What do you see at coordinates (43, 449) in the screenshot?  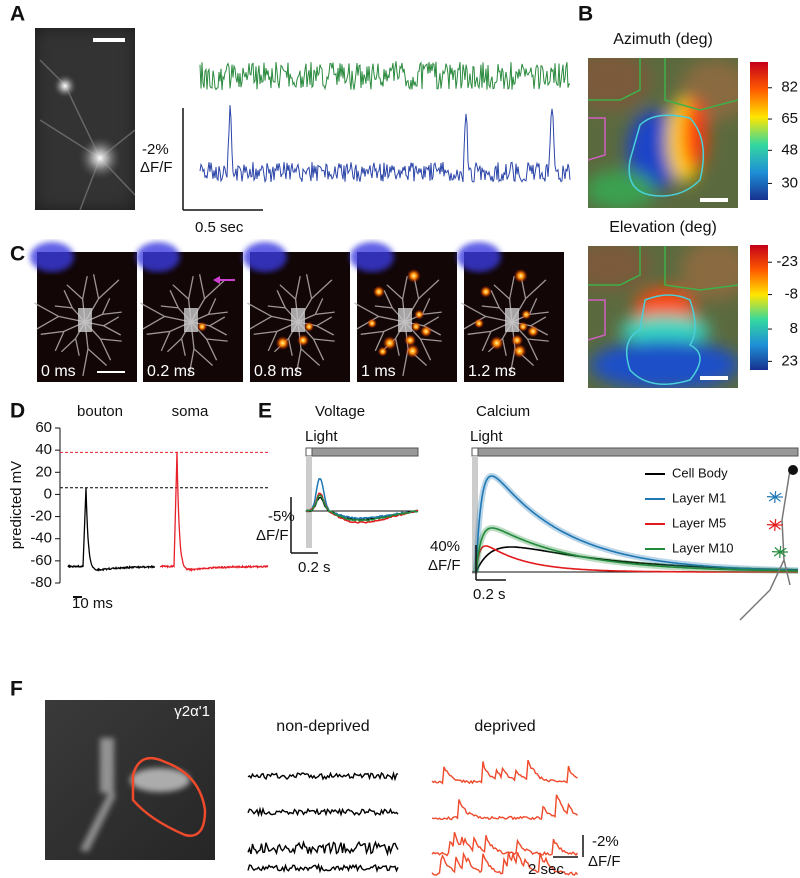 I see `y-tick-label: 40` at bounding box center [43, 449].